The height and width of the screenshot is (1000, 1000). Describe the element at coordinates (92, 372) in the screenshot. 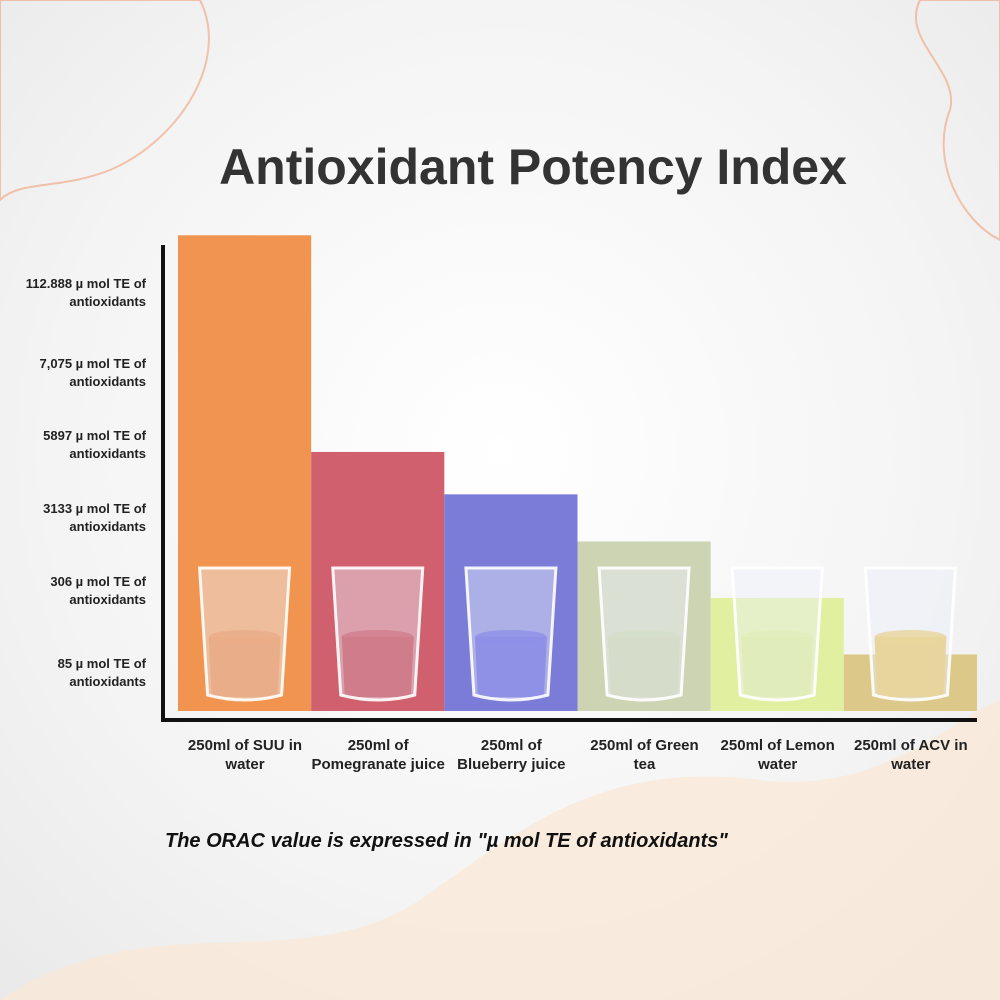

I see `y-axis-label: 7,075 µ mol TE of antioxidants` at that location.